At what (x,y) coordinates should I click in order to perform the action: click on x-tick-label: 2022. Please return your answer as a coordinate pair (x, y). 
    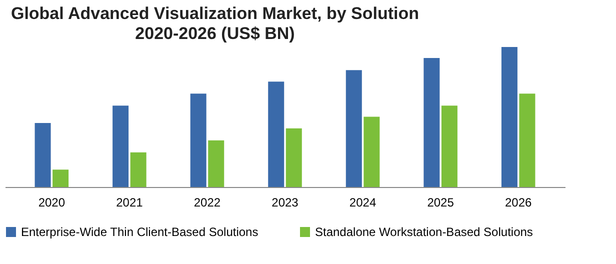
    Looking at the image, I should click on (207, 203).